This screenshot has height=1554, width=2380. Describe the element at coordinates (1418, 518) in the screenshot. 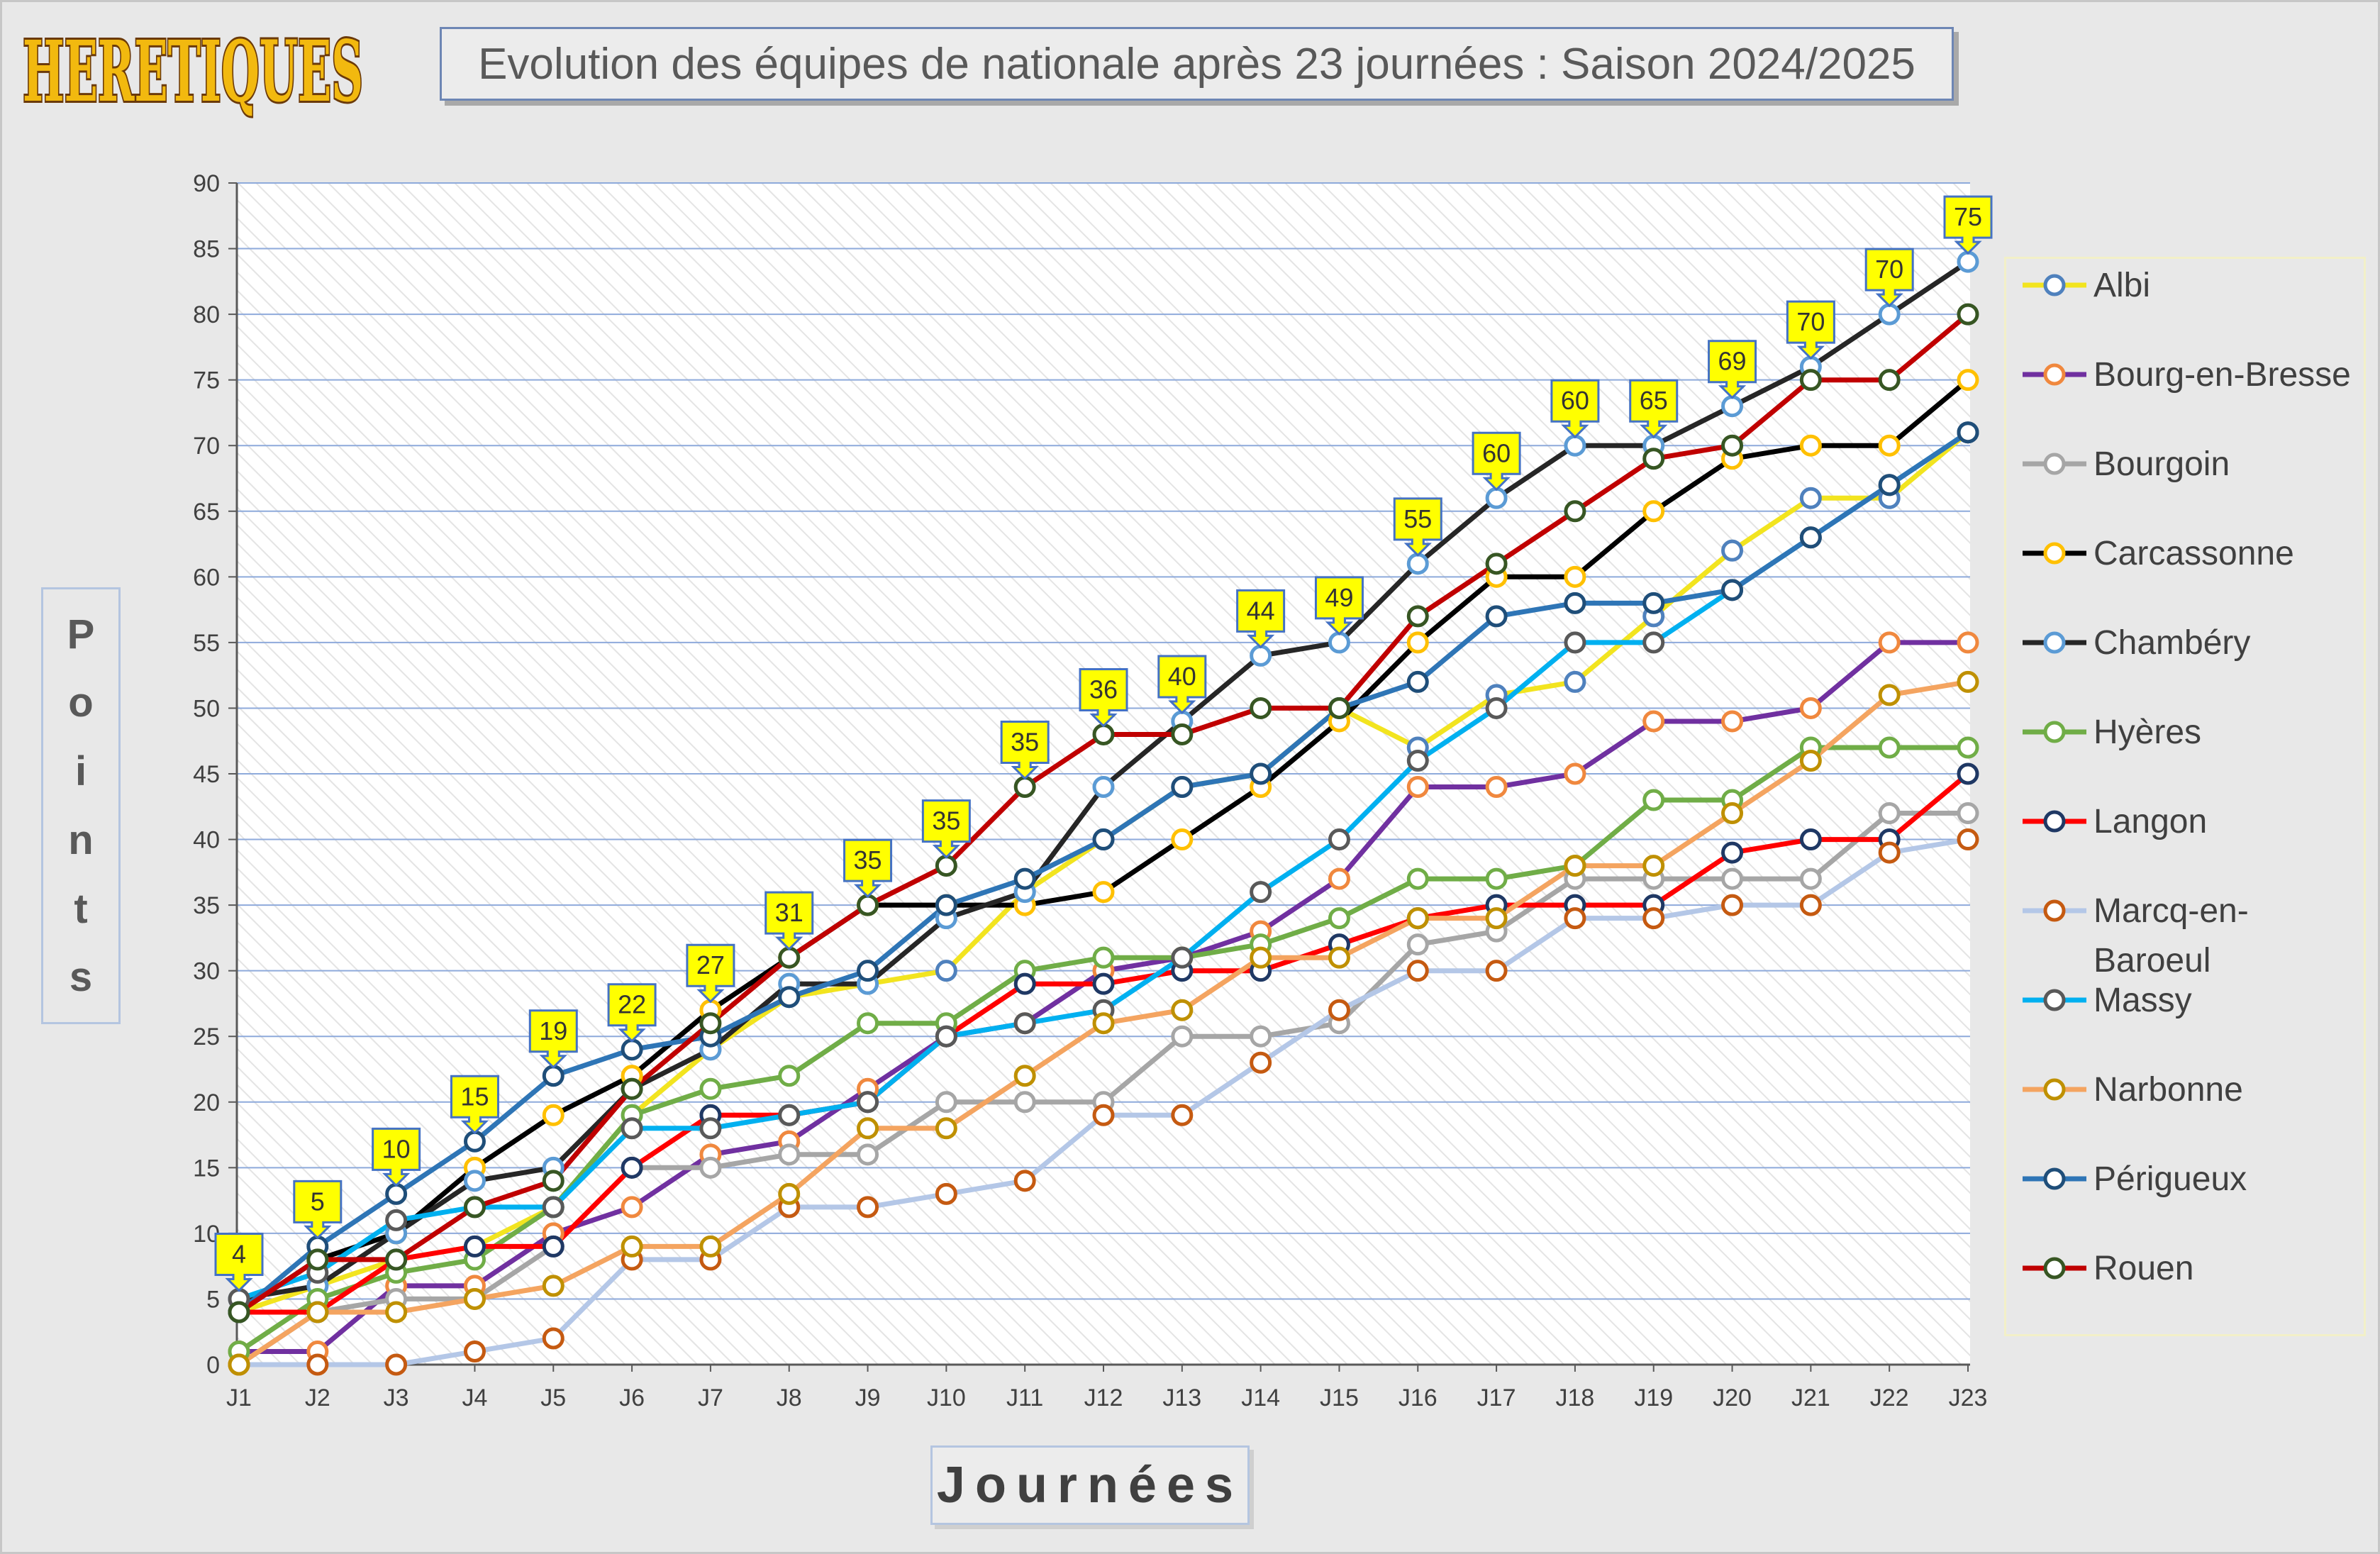

I see `leader-callout-label: 55` at that location.